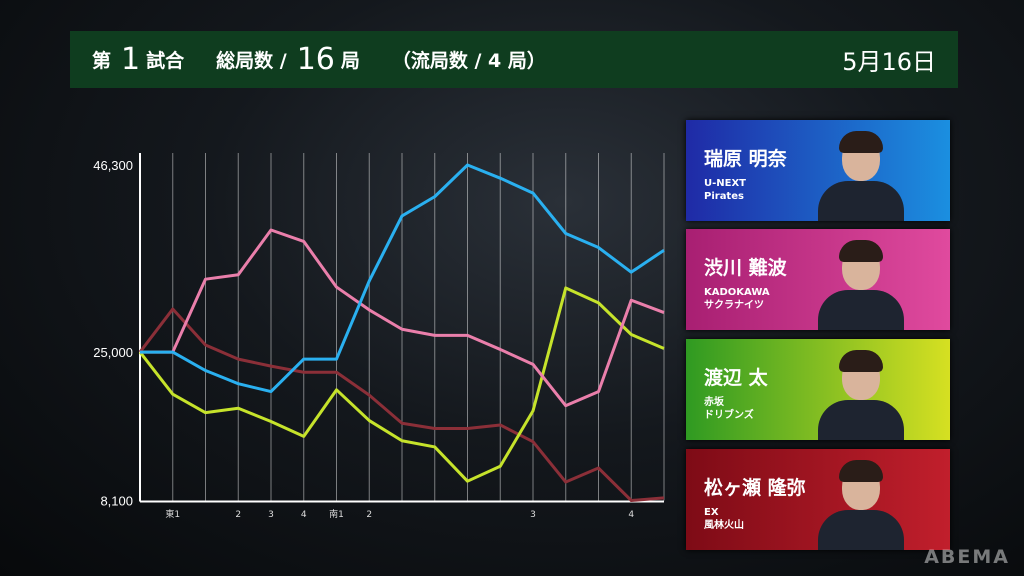 This screenshot has height=576, width=1024. What do you see at coordinates (350, 61) in the screenshot?
I see `total-rounds-unit: 局` at bounding box center [350, 61].